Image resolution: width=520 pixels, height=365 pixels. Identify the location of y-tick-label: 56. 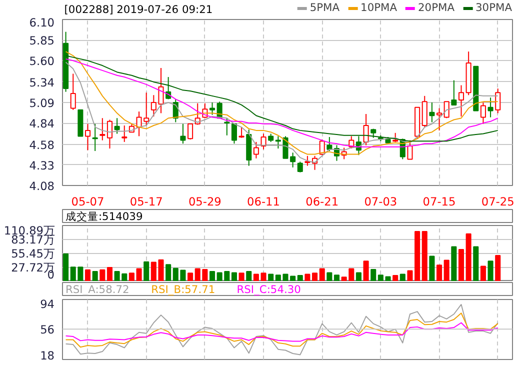
(47, 329).